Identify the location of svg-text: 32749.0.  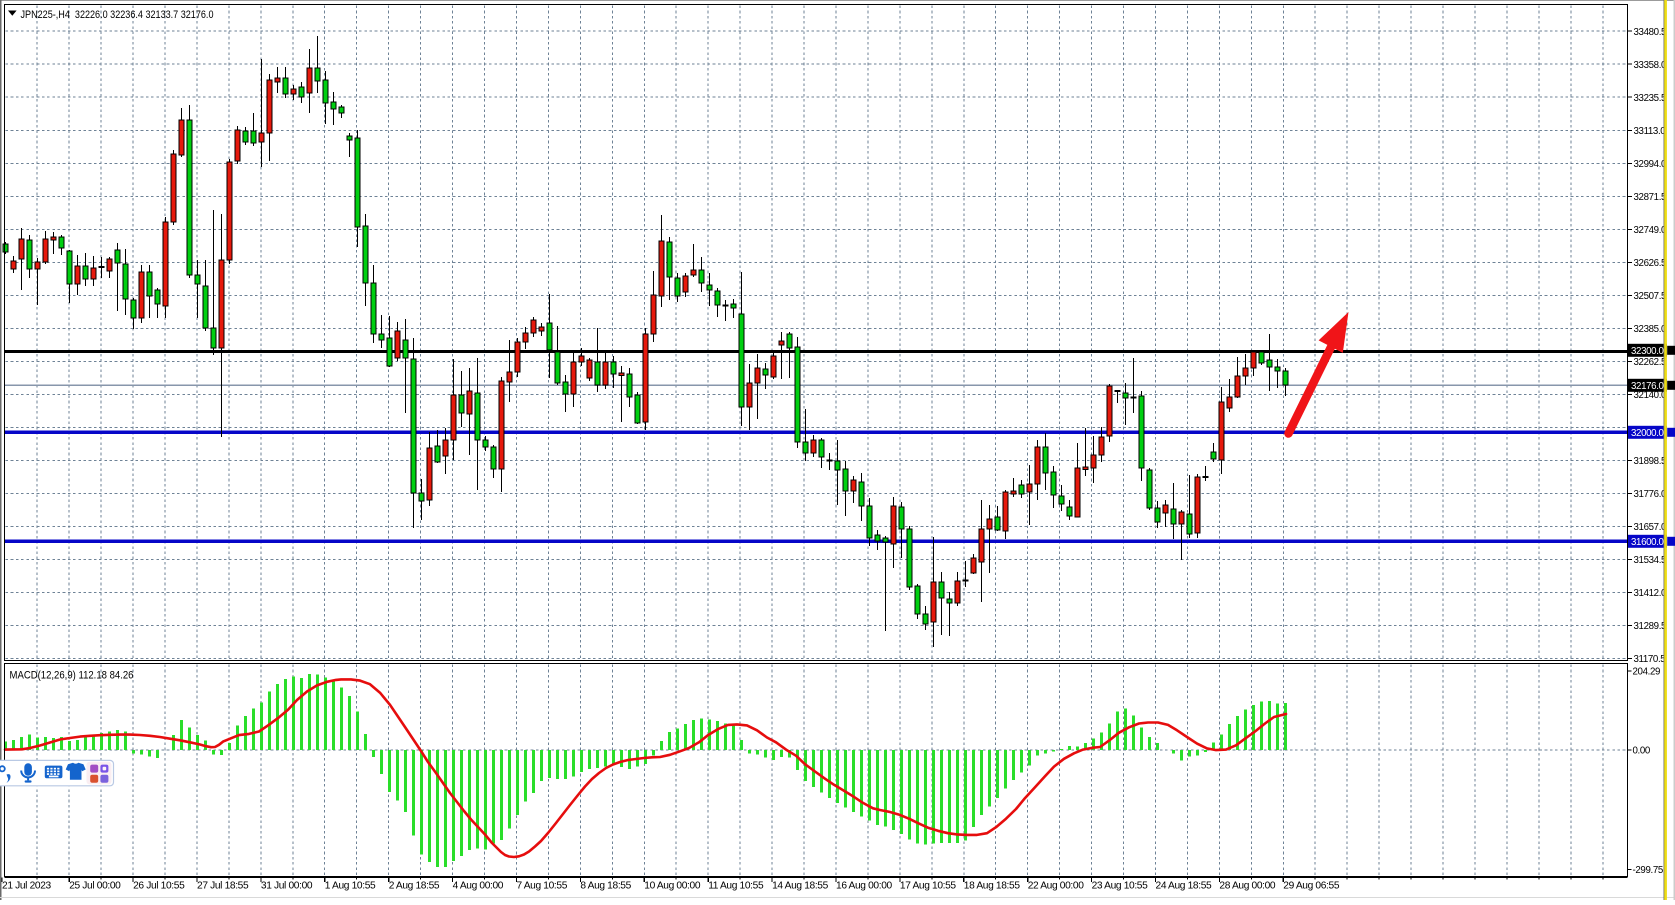
(1651, 230).